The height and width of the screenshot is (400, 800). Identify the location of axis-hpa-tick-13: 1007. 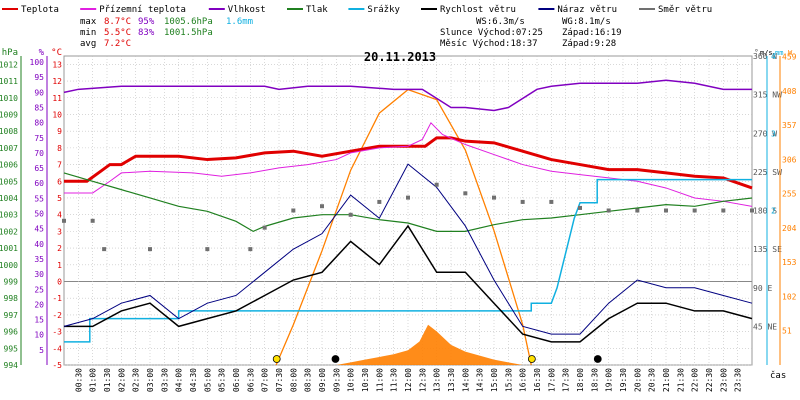
(9, 148).